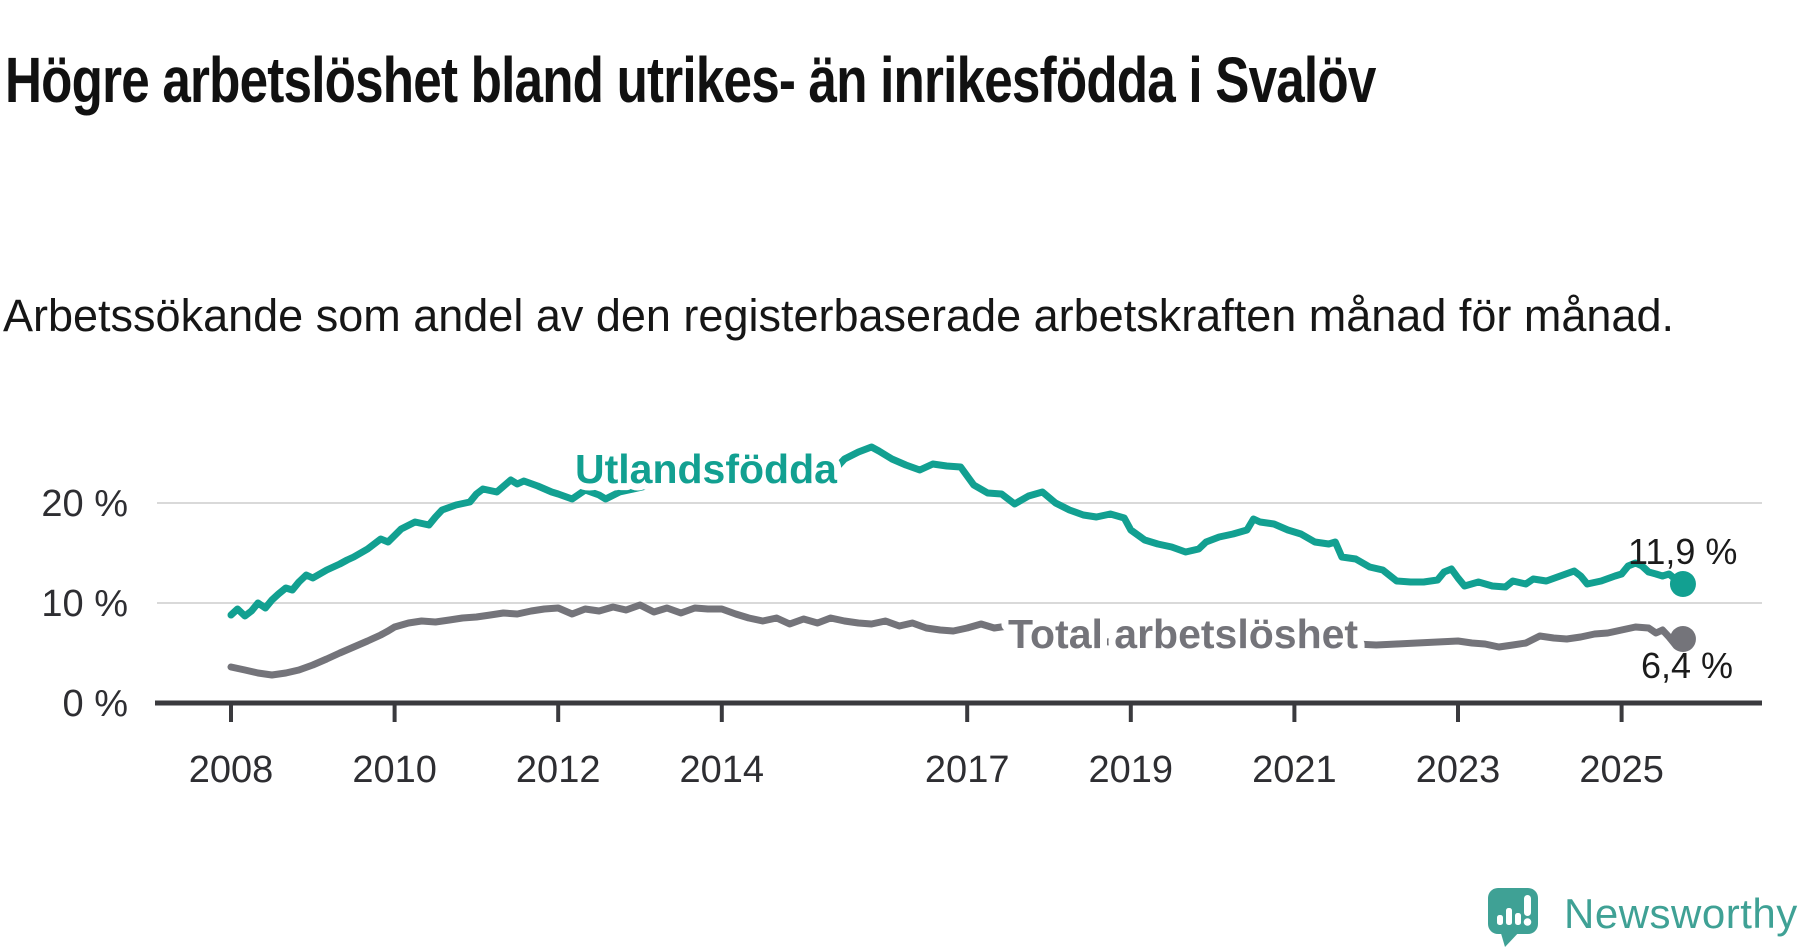  I want to click on series-end-value-1: 6,4 %, so click(1687, 665).